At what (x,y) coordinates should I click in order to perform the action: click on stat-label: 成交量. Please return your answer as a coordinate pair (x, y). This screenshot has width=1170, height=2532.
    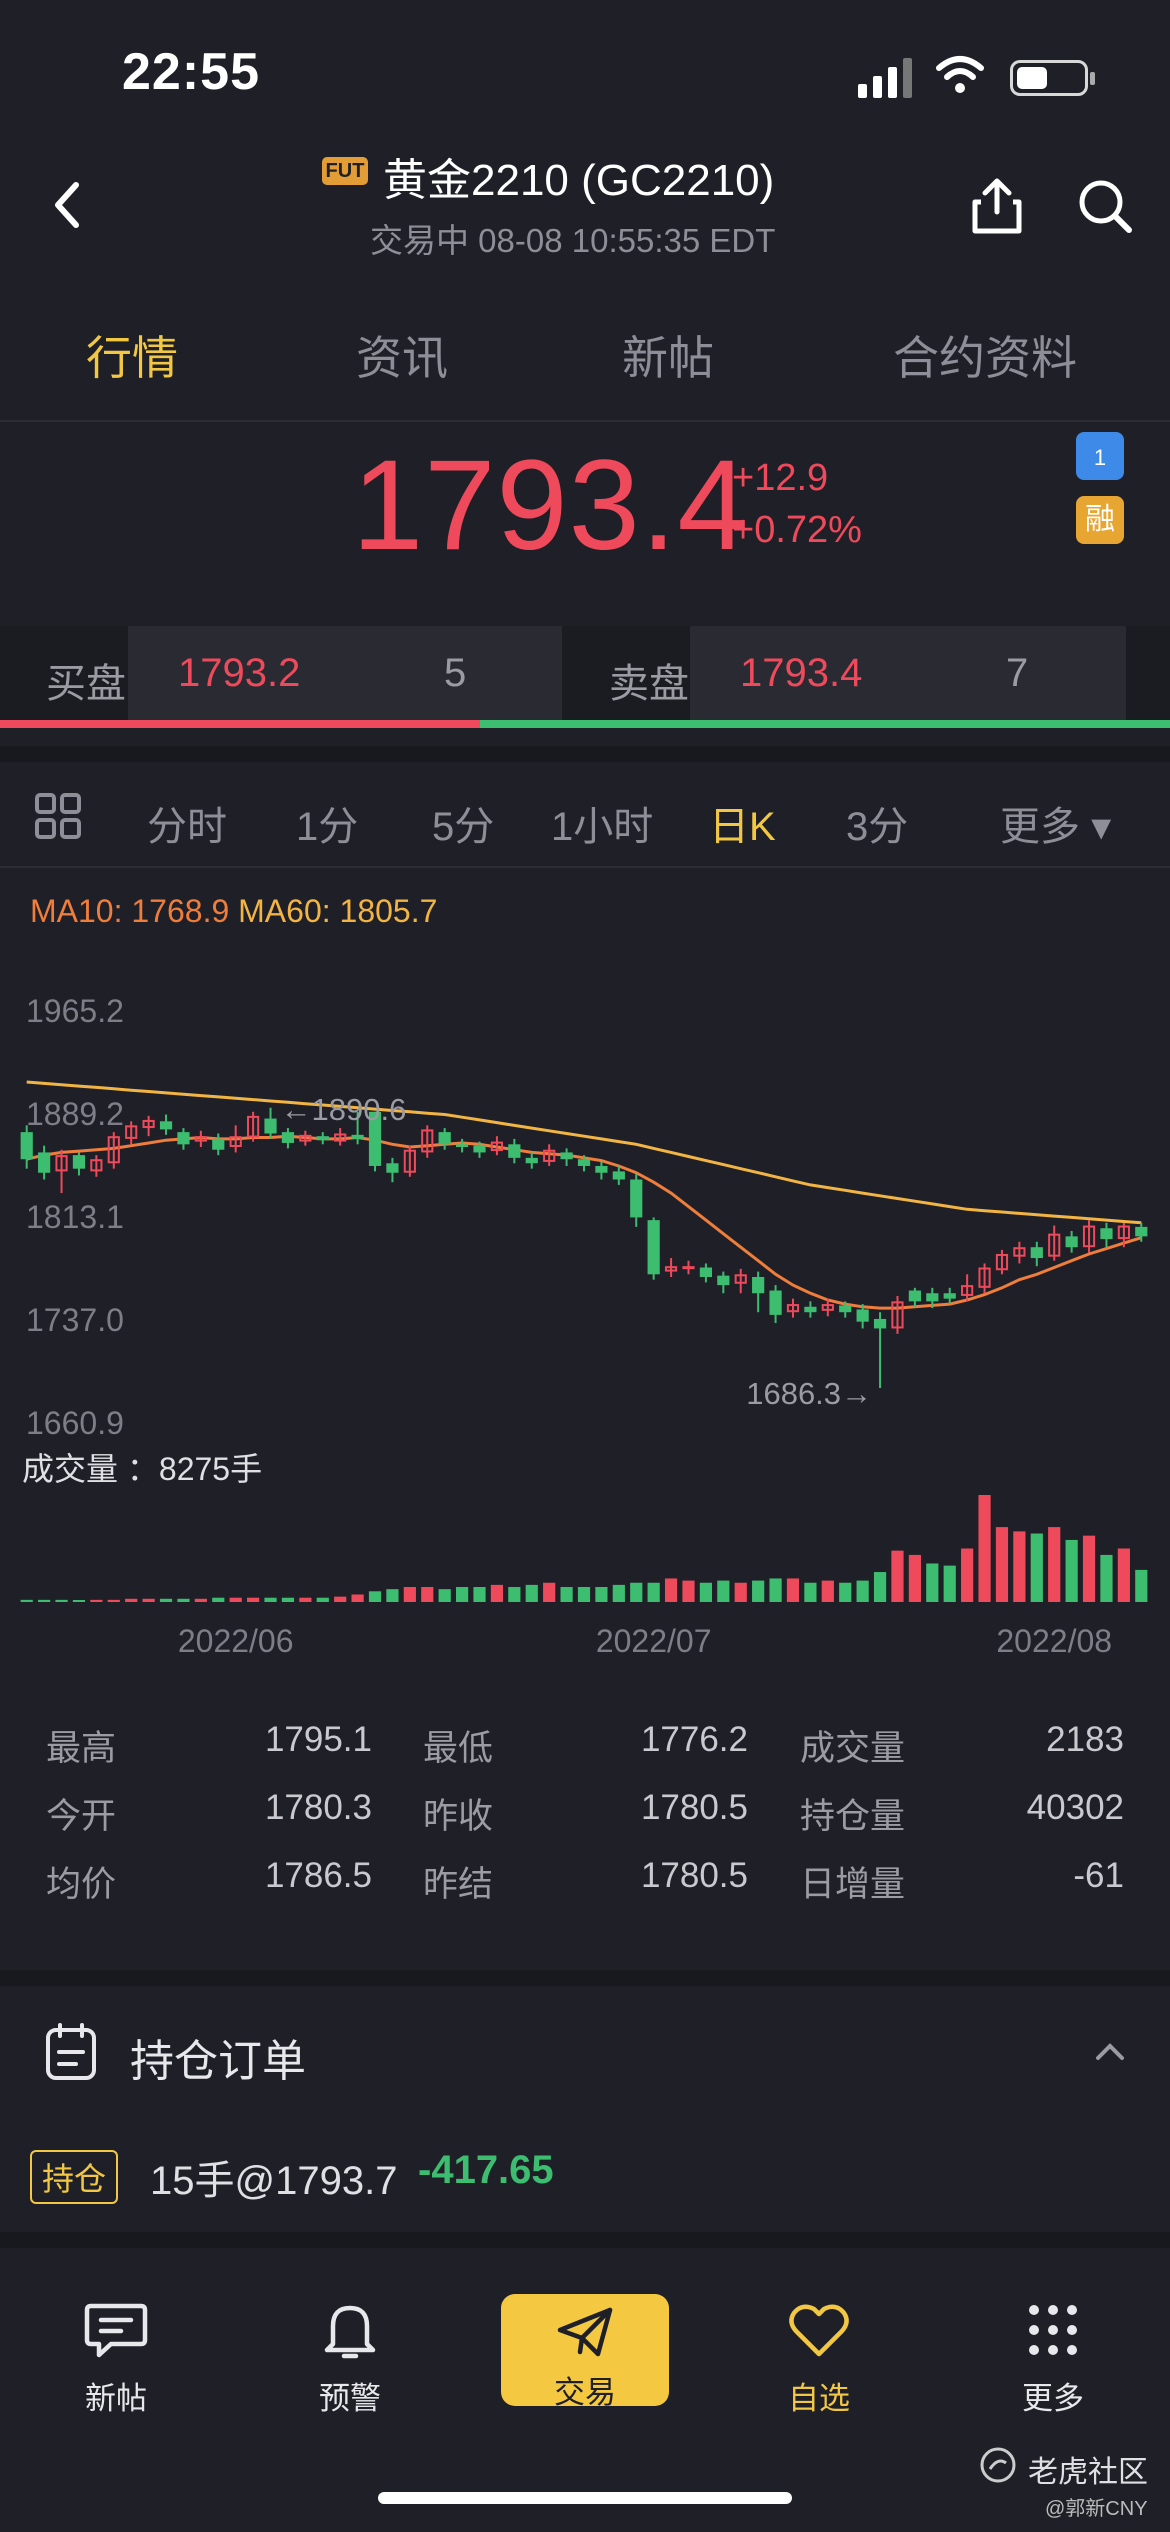
    Looking at the image, I should click on (853, 1748).